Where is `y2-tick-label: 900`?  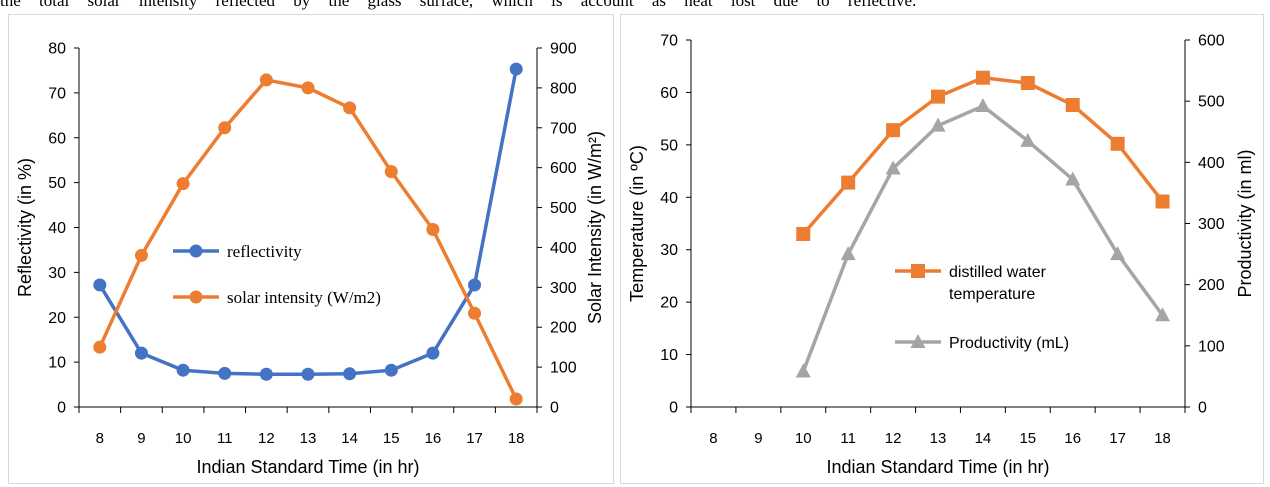 y2-tick-label: 900 is located at coordinates (563, 49).